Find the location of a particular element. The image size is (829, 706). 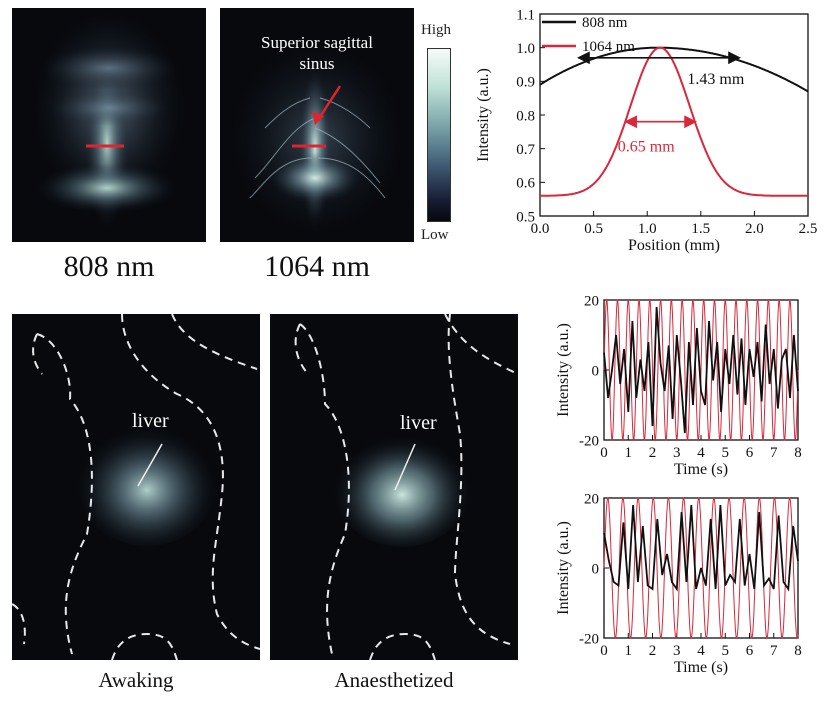

caption-awaking: Awaking is located at coordinates (136, 680).